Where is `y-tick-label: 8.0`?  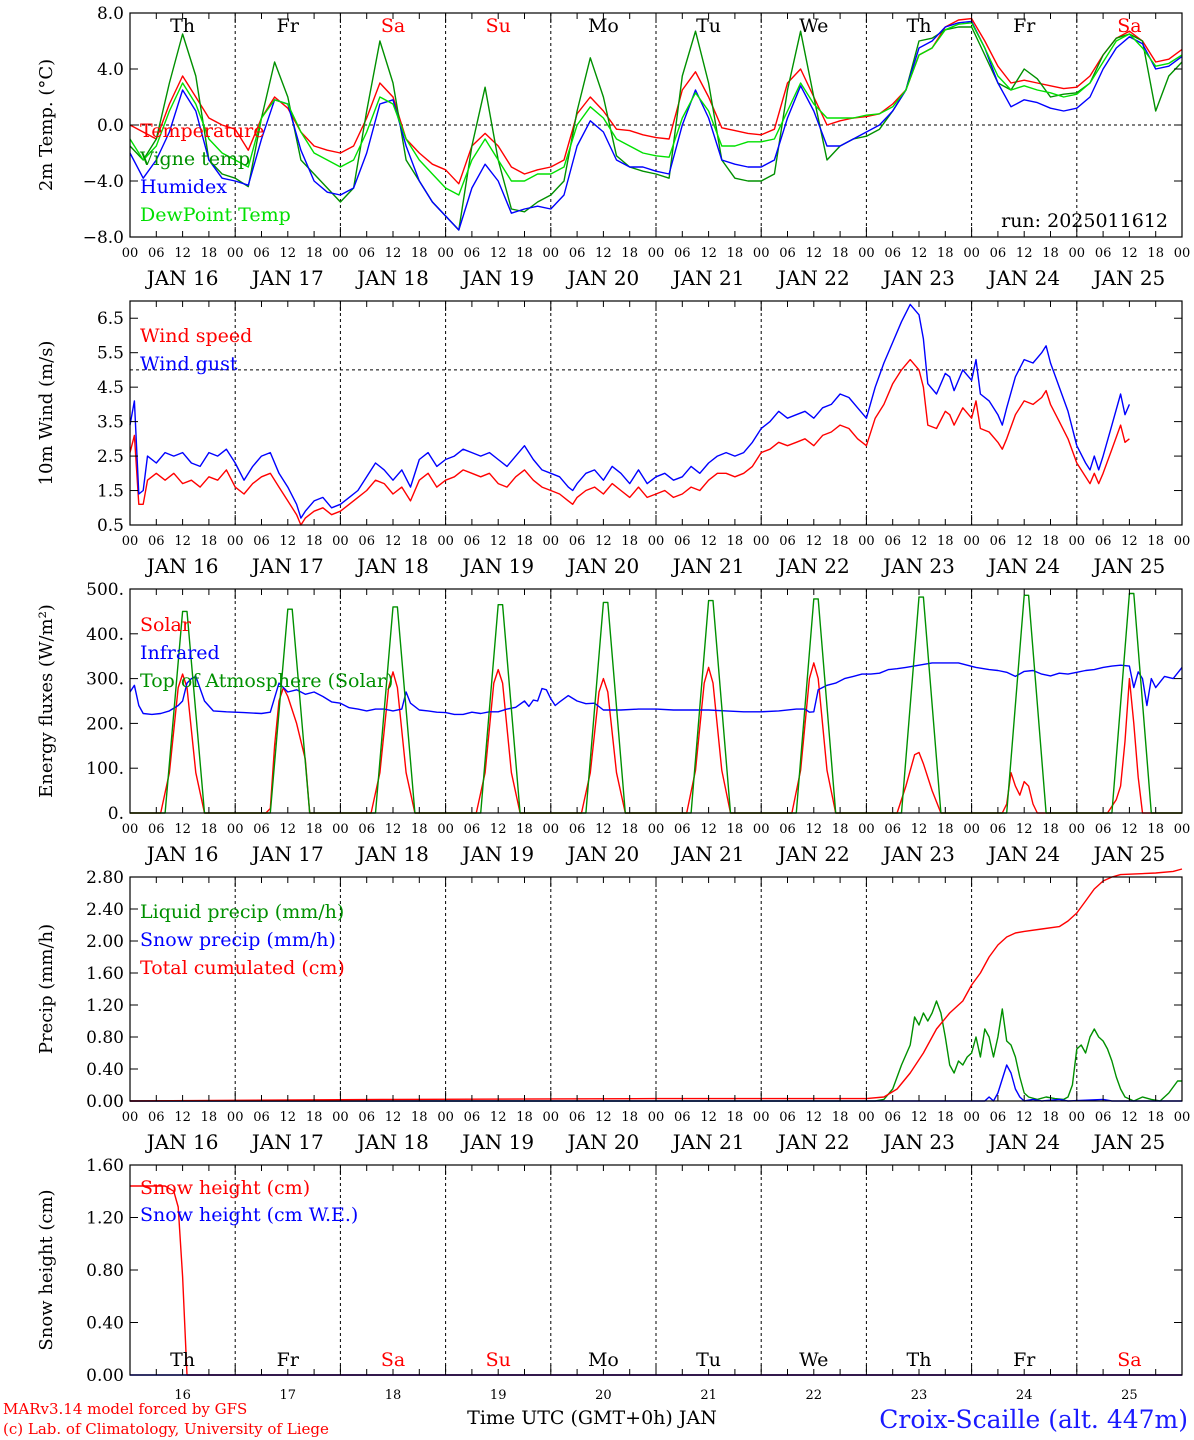 y-tick-label: 8.0 is located at coordinates (110, 14).